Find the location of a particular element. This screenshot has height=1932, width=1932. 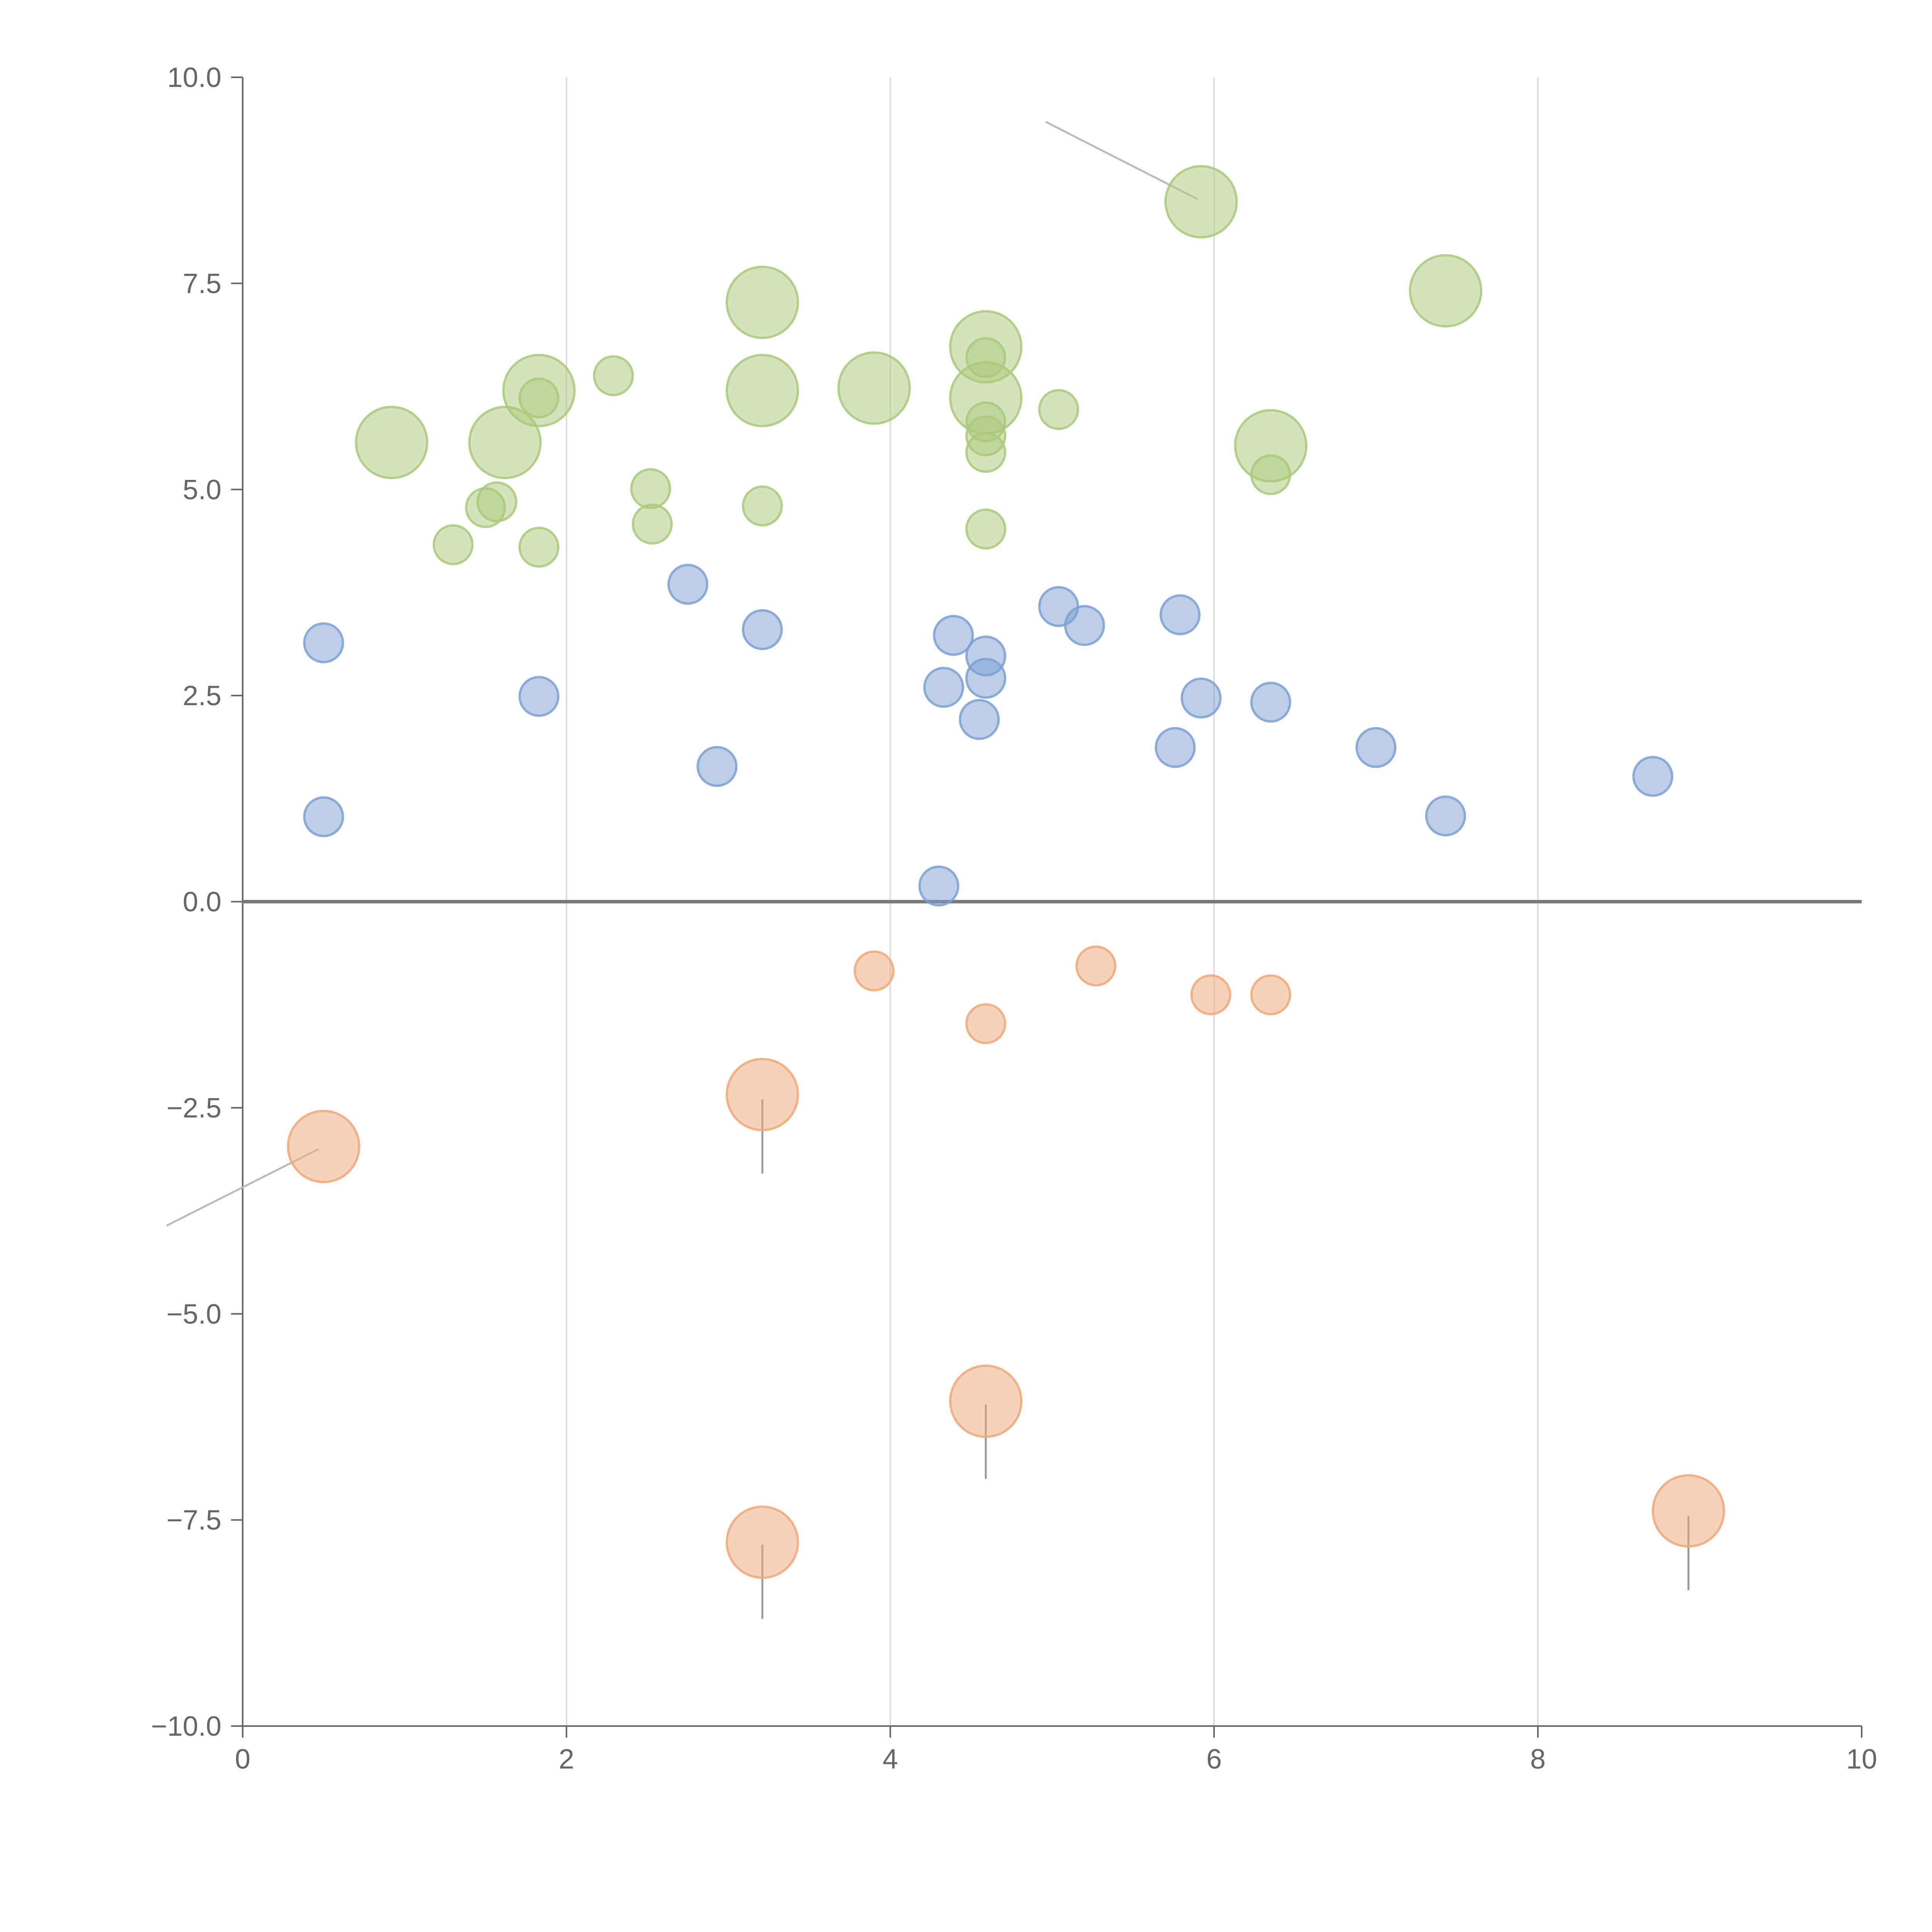

x-tick-label: 4 is located at coordinates (891, 1759).